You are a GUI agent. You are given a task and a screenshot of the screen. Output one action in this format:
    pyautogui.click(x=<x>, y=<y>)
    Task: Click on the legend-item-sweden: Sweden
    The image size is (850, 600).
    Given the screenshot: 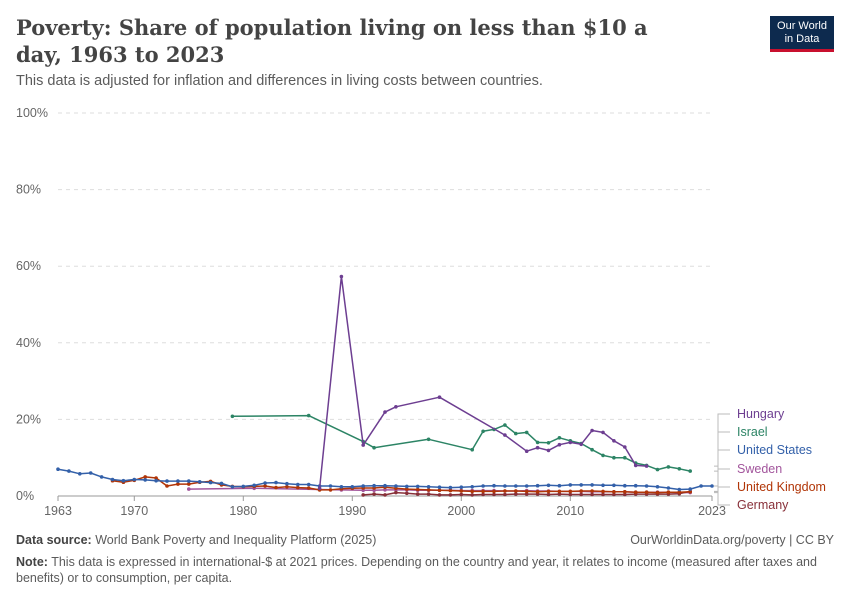 What is the action you would take?
    pyautogui.click(x=748, y=478)
    